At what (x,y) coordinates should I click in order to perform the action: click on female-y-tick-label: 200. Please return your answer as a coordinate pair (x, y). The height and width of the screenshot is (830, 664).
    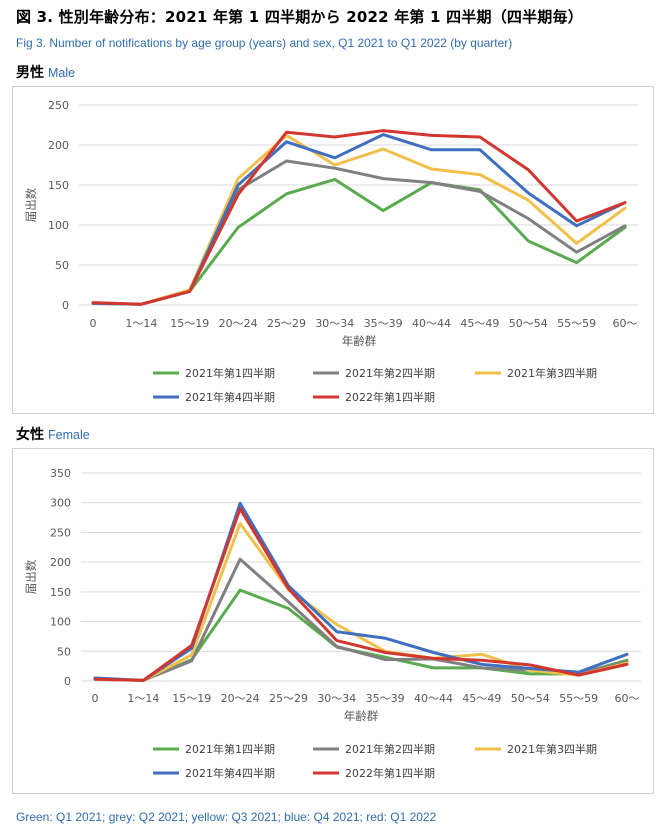
    Looking at the image, I should click on (60, 562).